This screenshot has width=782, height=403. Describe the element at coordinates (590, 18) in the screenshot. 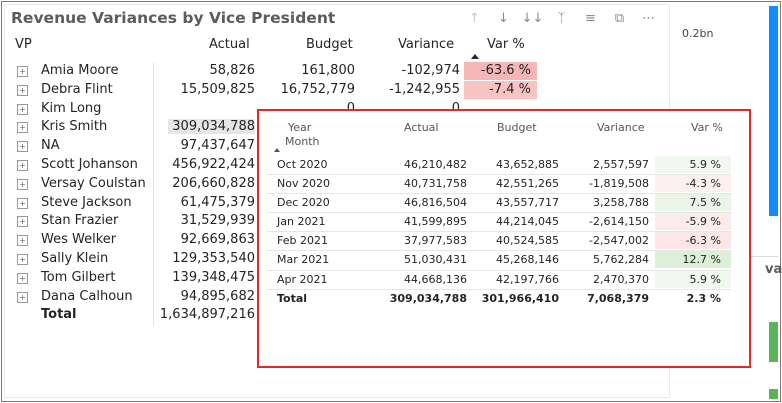

I see `filter-icon: ≡` at that location.